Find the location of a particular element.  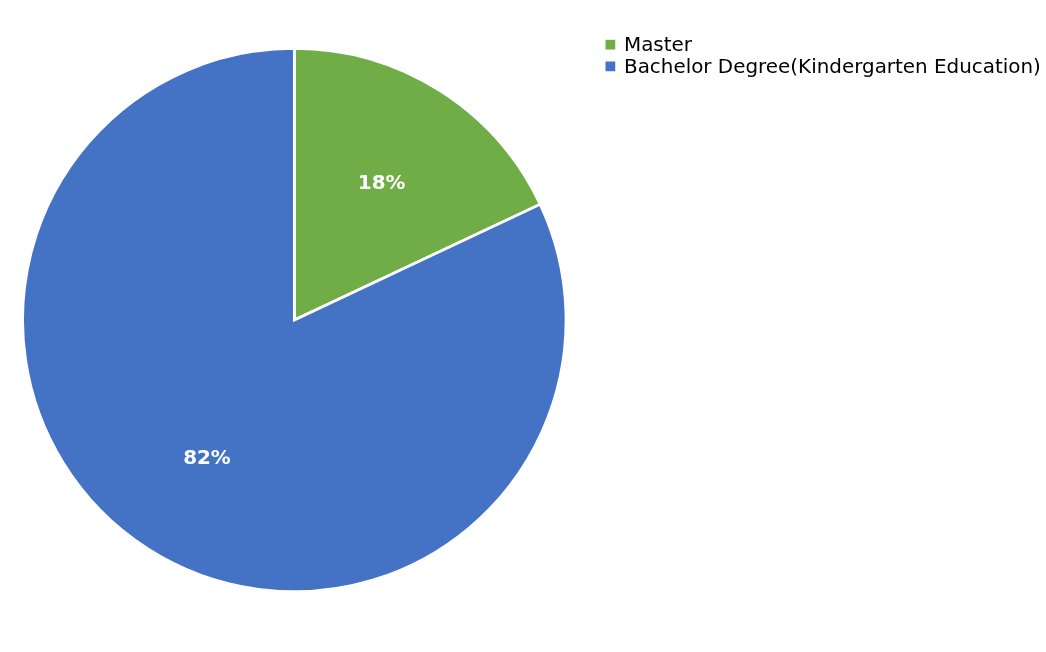

data-label: 82% is located at coordinates (207, 457).